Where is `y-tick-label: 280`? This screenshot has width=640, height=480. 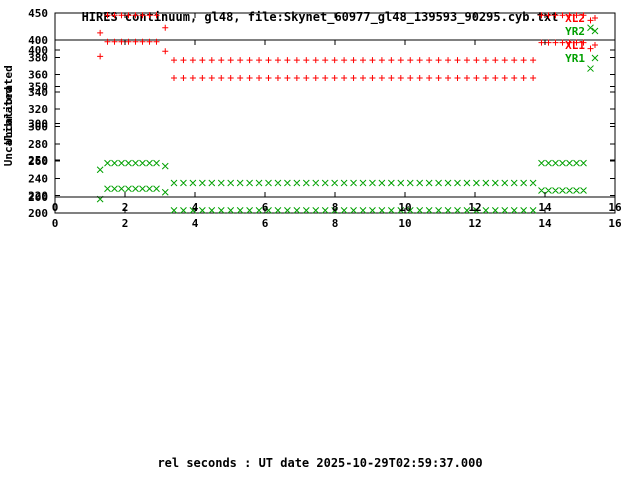 y-tick-label: 280 is located at coordinates (38, 144).